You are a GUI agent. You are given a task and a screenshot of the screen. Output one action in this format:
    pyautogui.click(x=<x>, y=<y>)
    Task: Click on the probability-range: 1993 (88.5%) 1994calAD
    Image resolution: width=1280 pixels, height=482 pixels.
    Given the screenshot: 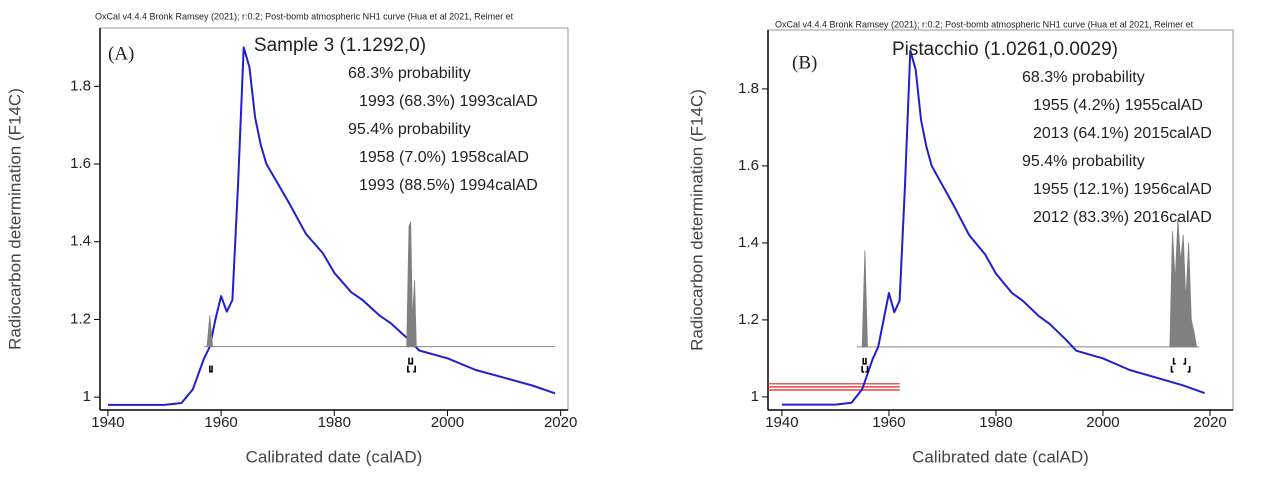 What is the action you would take?
    pyautogui.click(x=448, y=185)
    